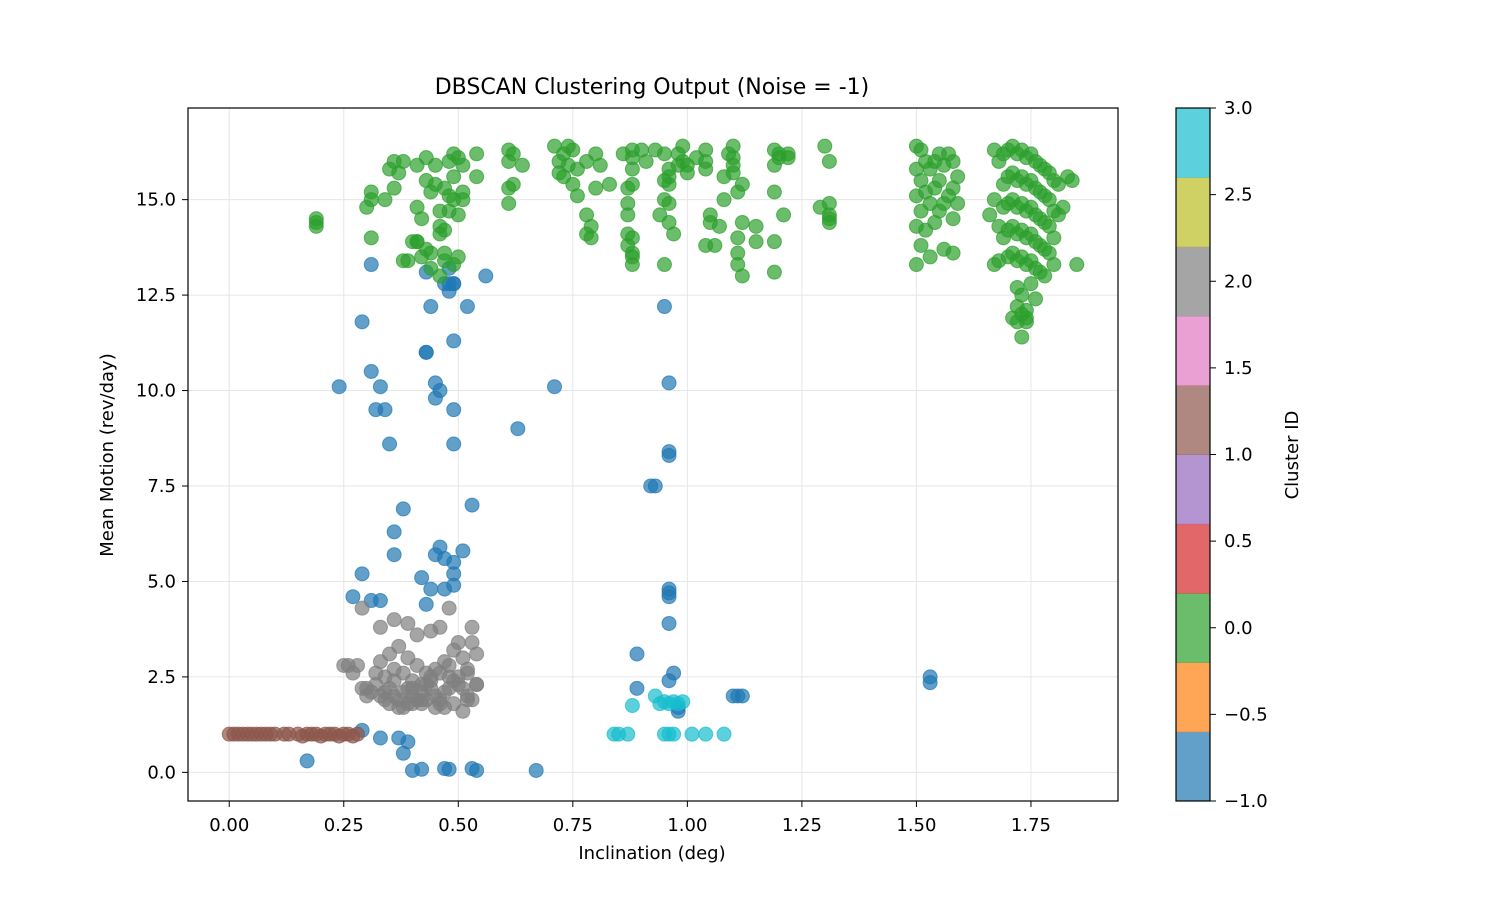 Image resolution: width=1500 pixels, height=900 pixels. What do you see at coordinates (161, 486) in the screenshot?
I see `y-tick-label: 7.5` at bounding box center [161, 486].